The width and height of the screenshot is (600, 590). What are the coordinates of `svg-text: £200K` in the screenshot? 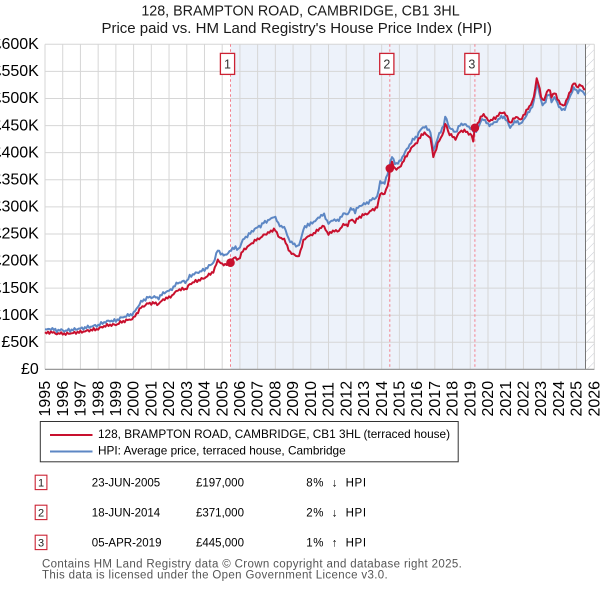 It's located at (19, 261).